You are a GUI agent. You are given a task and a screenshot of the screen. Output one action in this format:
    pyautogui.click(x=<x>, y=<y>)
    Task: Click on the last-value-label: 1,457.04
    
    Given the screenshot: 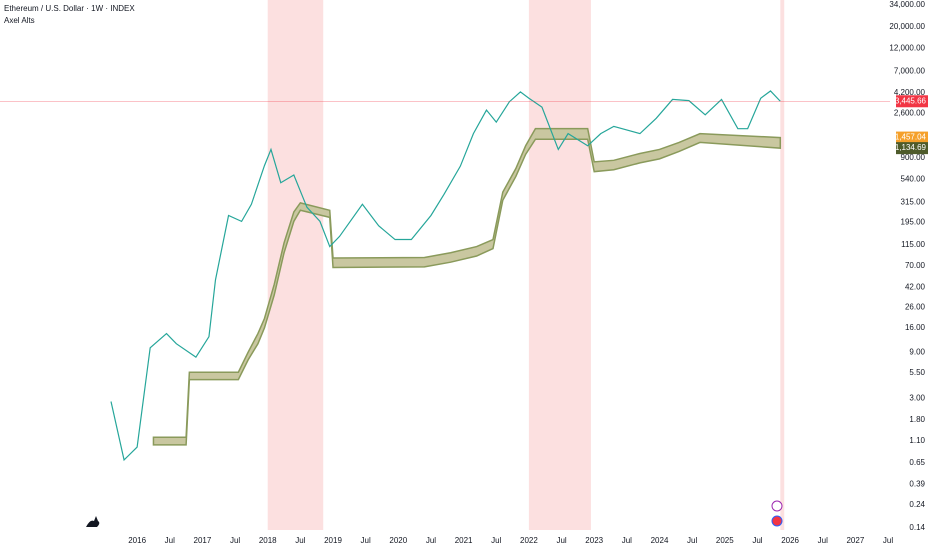 What is the action you would take?
    pyautogui.click(x=911, y=137)
    